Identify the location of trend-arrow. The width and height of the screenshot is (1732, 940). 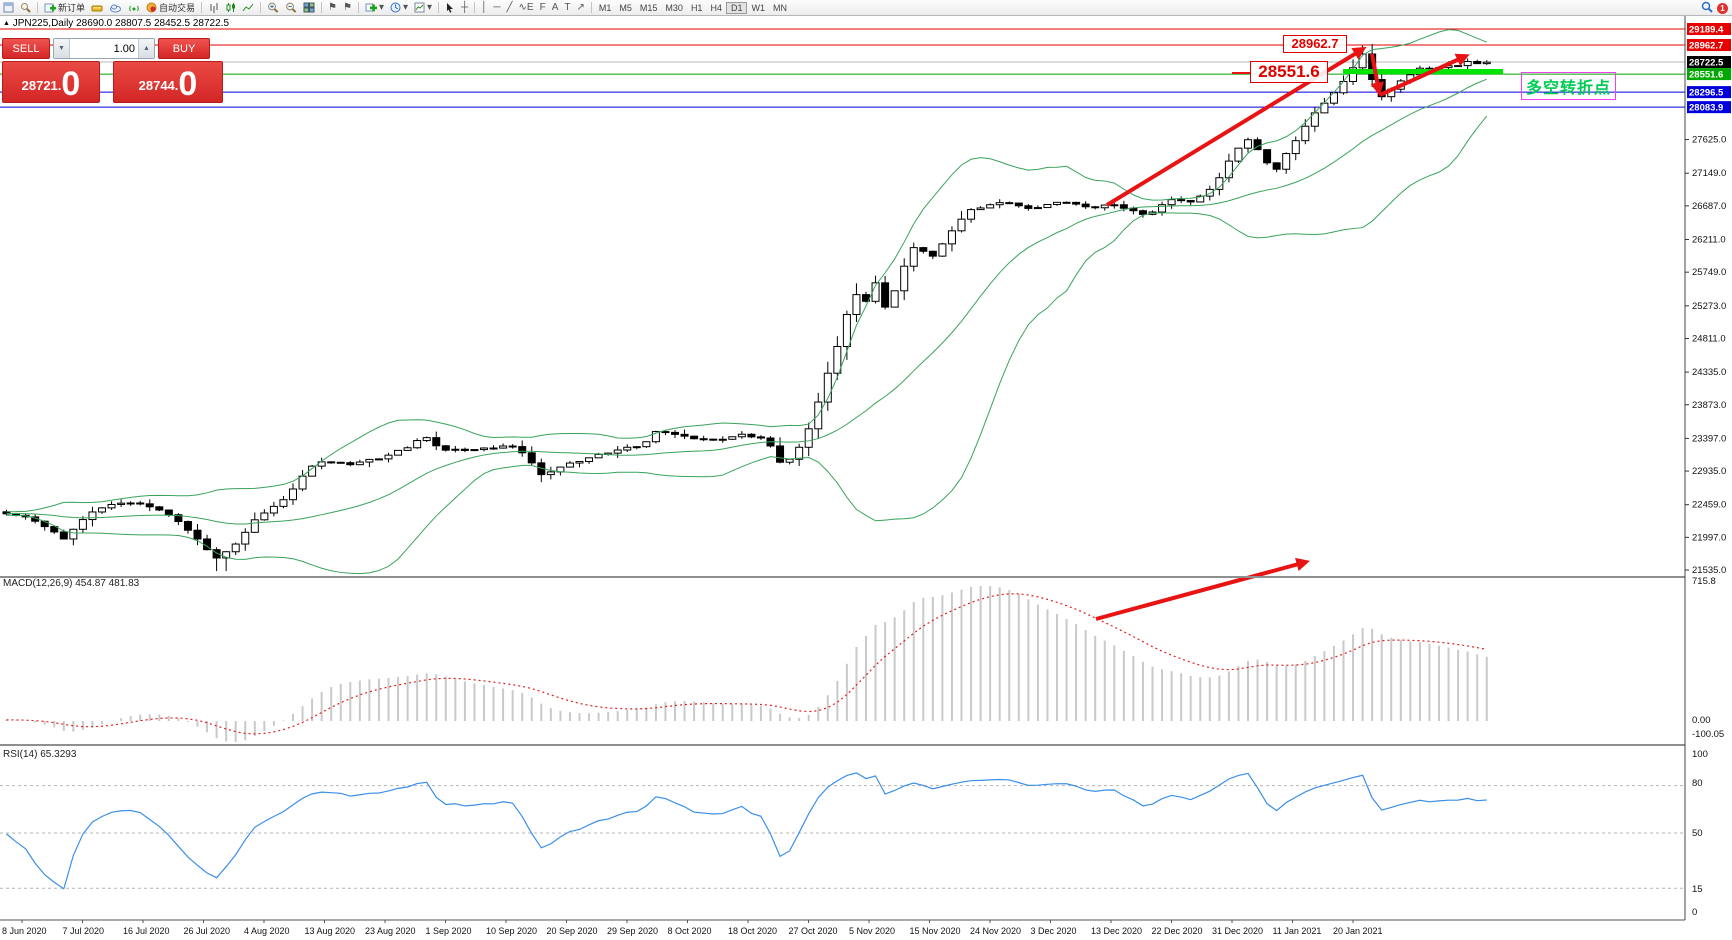
(1377, 75).